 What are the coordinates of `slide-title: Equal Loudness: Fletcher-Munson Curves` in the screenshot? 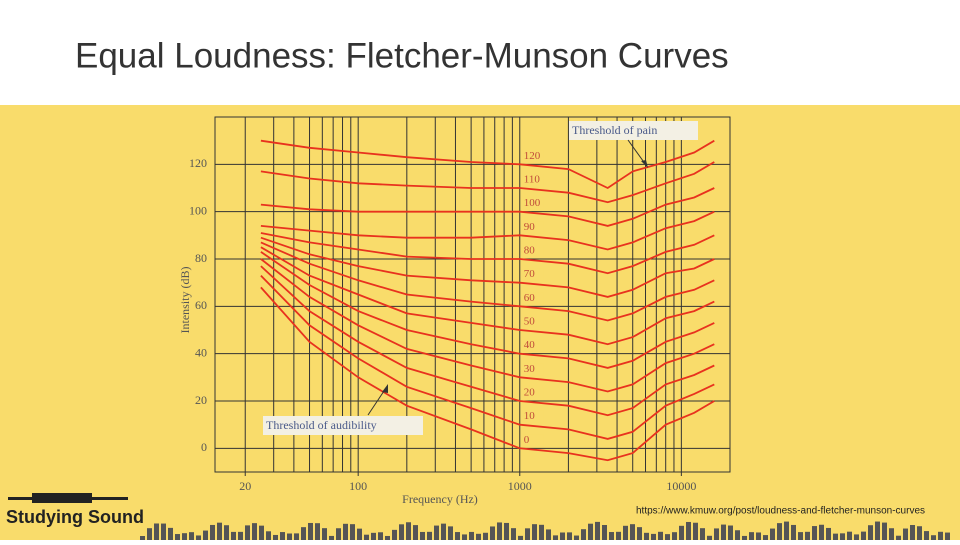 It's located at (402, 55).